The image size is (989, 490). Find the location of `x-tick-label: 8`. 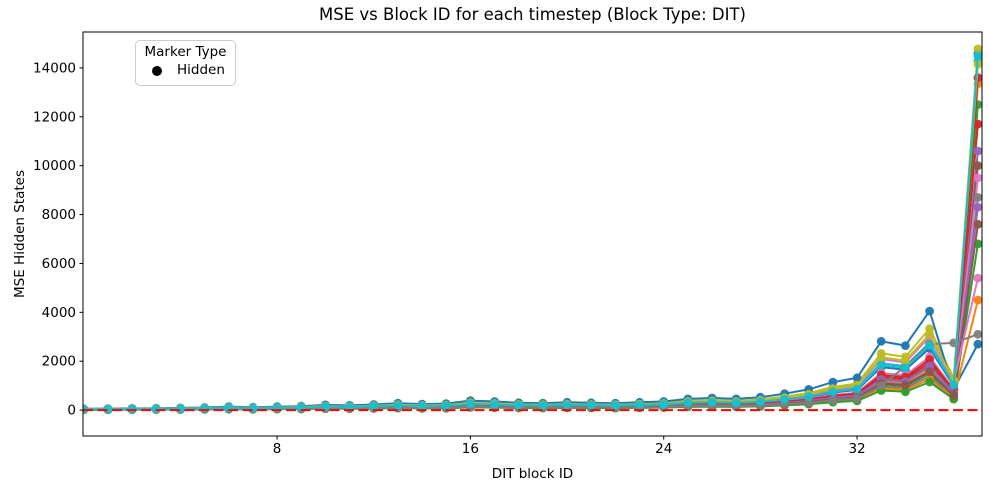

x-tick-label: 8 is located at coordinates (277, 449).